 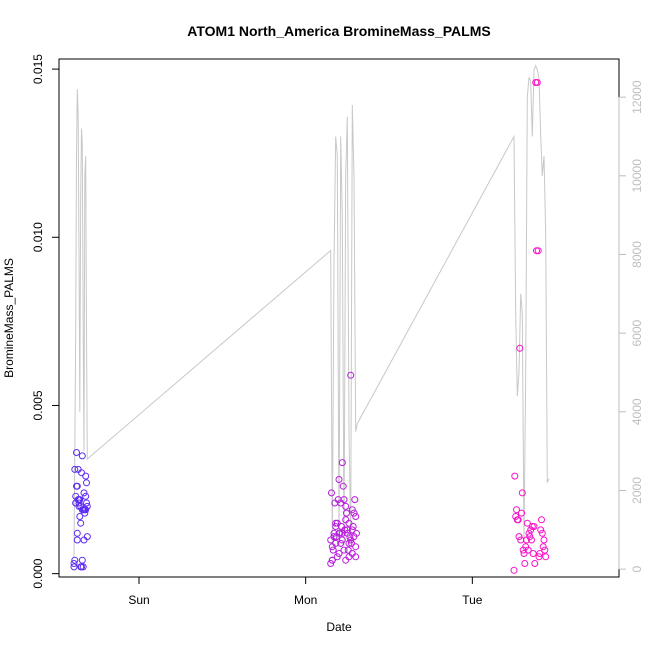 I want to click on y-tick-label-0: 0.000, so click(x=38, y=573).